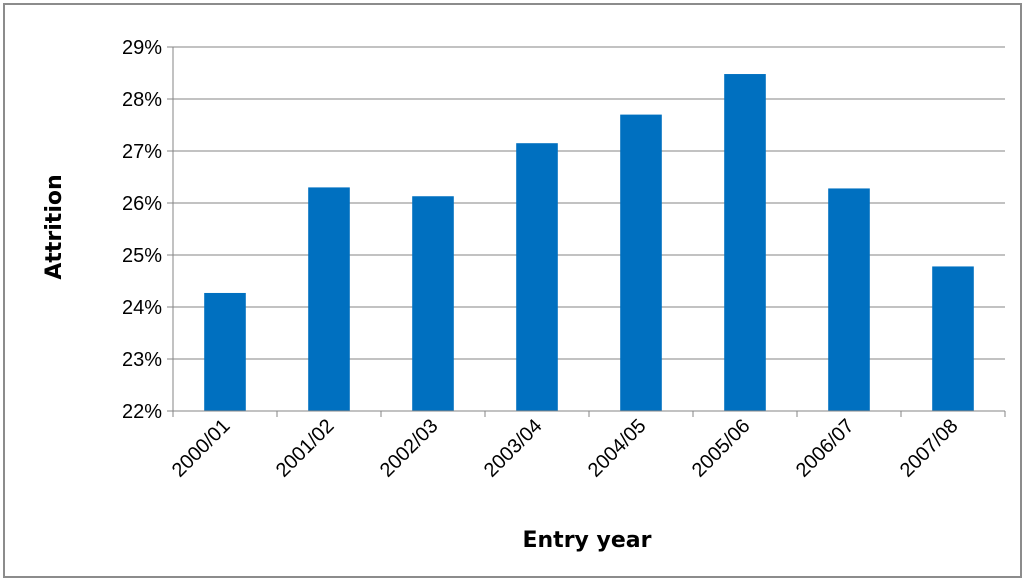 The height and width of the screenshot is (583, 1027). What do you see at coordinates (142, 230) in the screenshot?
I see `y-tick-labels: 22% 23% 24% 25% 26% 27% 28% 29%` at bounding box center [142, 230].